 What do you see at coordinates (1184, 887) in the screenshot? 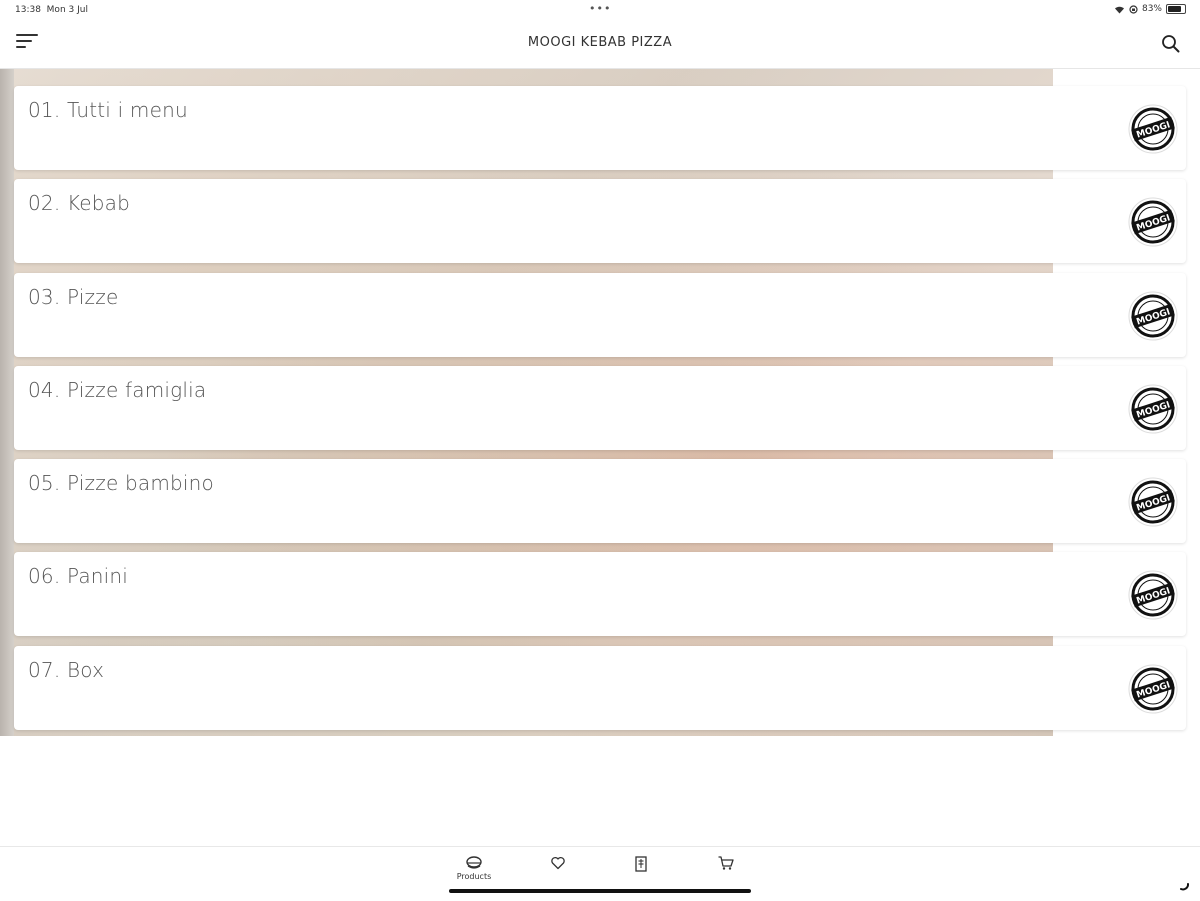
I see `loading-spinner-icon` at bounding box center [1184, 887].